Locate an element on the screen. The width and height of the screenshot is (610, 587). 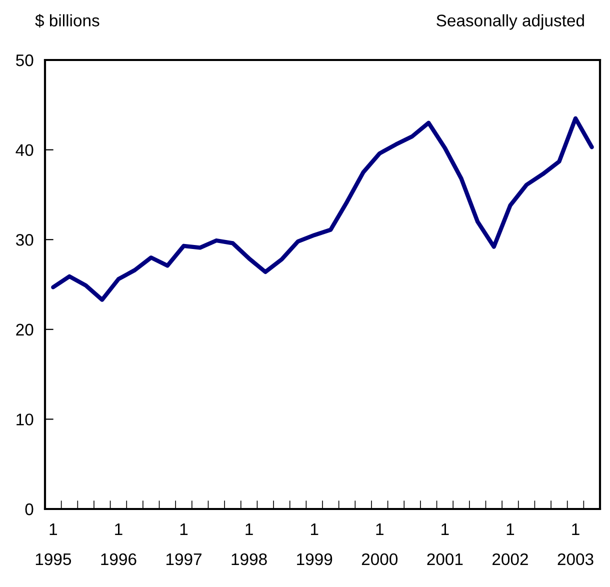
y-tick-label: 30 is located at coordinates (25, 240).